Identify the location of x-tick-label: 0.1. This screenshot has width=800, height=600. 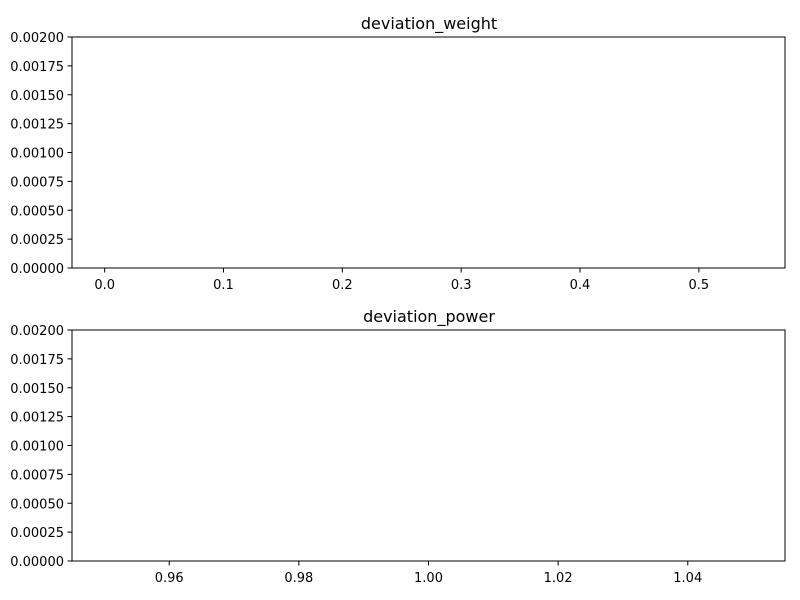
(223, 285).